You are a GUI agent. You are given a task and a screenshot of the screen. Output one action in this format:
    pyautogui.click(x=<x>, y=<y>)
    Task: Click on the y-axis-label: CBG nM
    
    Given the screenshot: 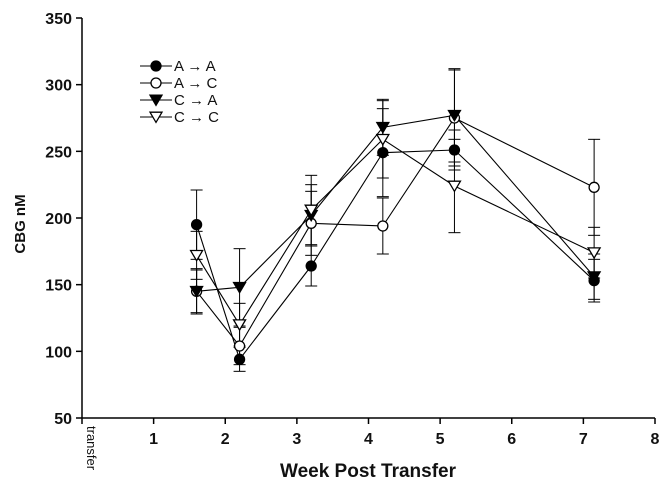 What is the action you would take?
    pyautogui.click(x=20, y=223)
    